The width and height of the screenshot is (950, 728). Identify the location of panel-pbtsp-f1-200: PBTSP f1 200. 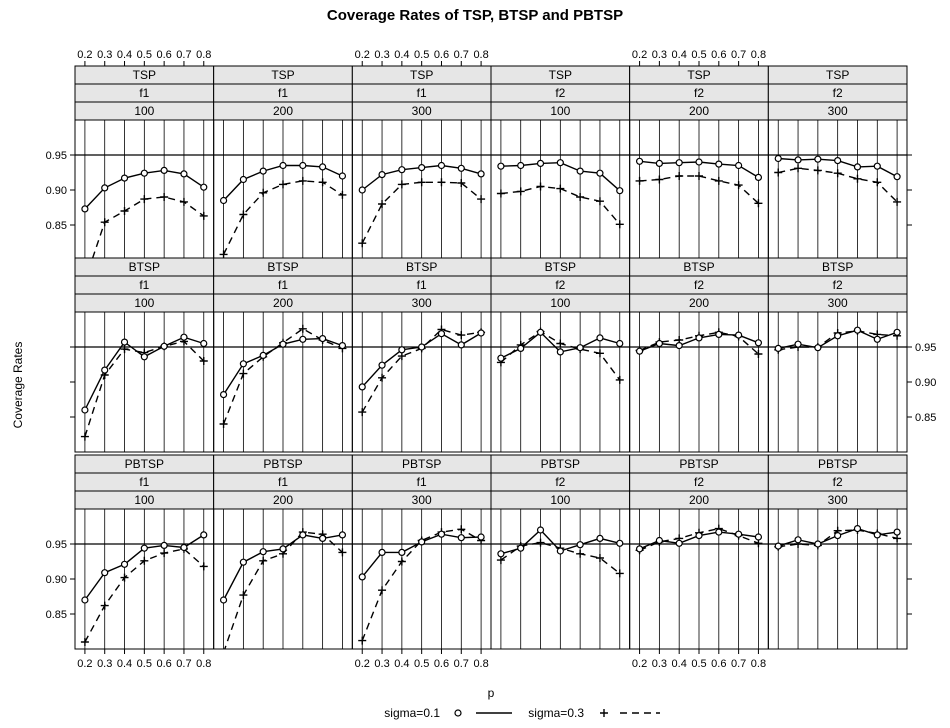
(283, 552).